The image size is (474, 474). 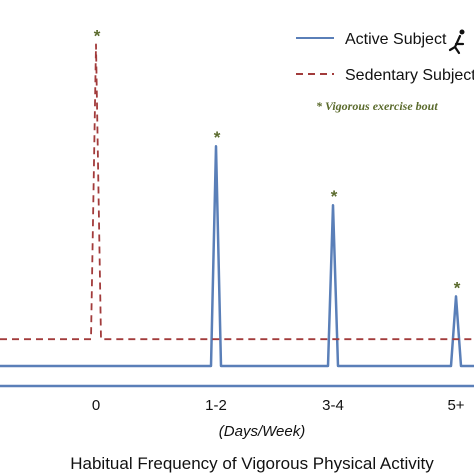 What do you see at coordinates (396, 39) in the screenshot?
I see `legend-active-label: Active Subject` at bounding box center [396, 39].